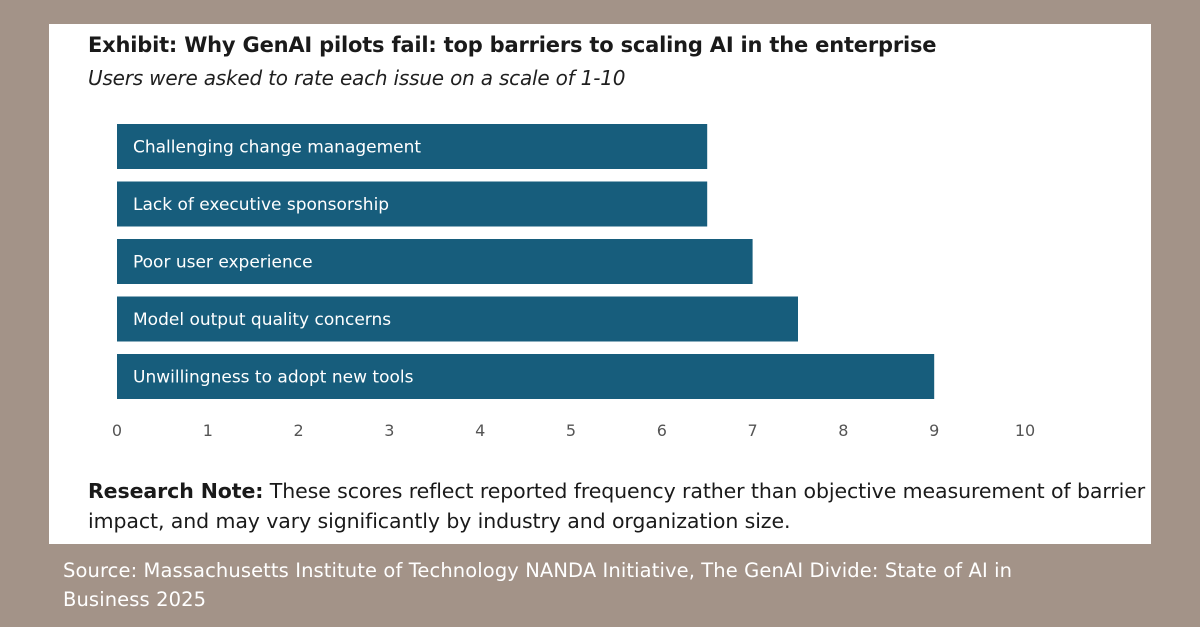  Describe the element at coordinates (223, 263) in the screenshot. I see `bar-label-3: Poor user experience` at that location.